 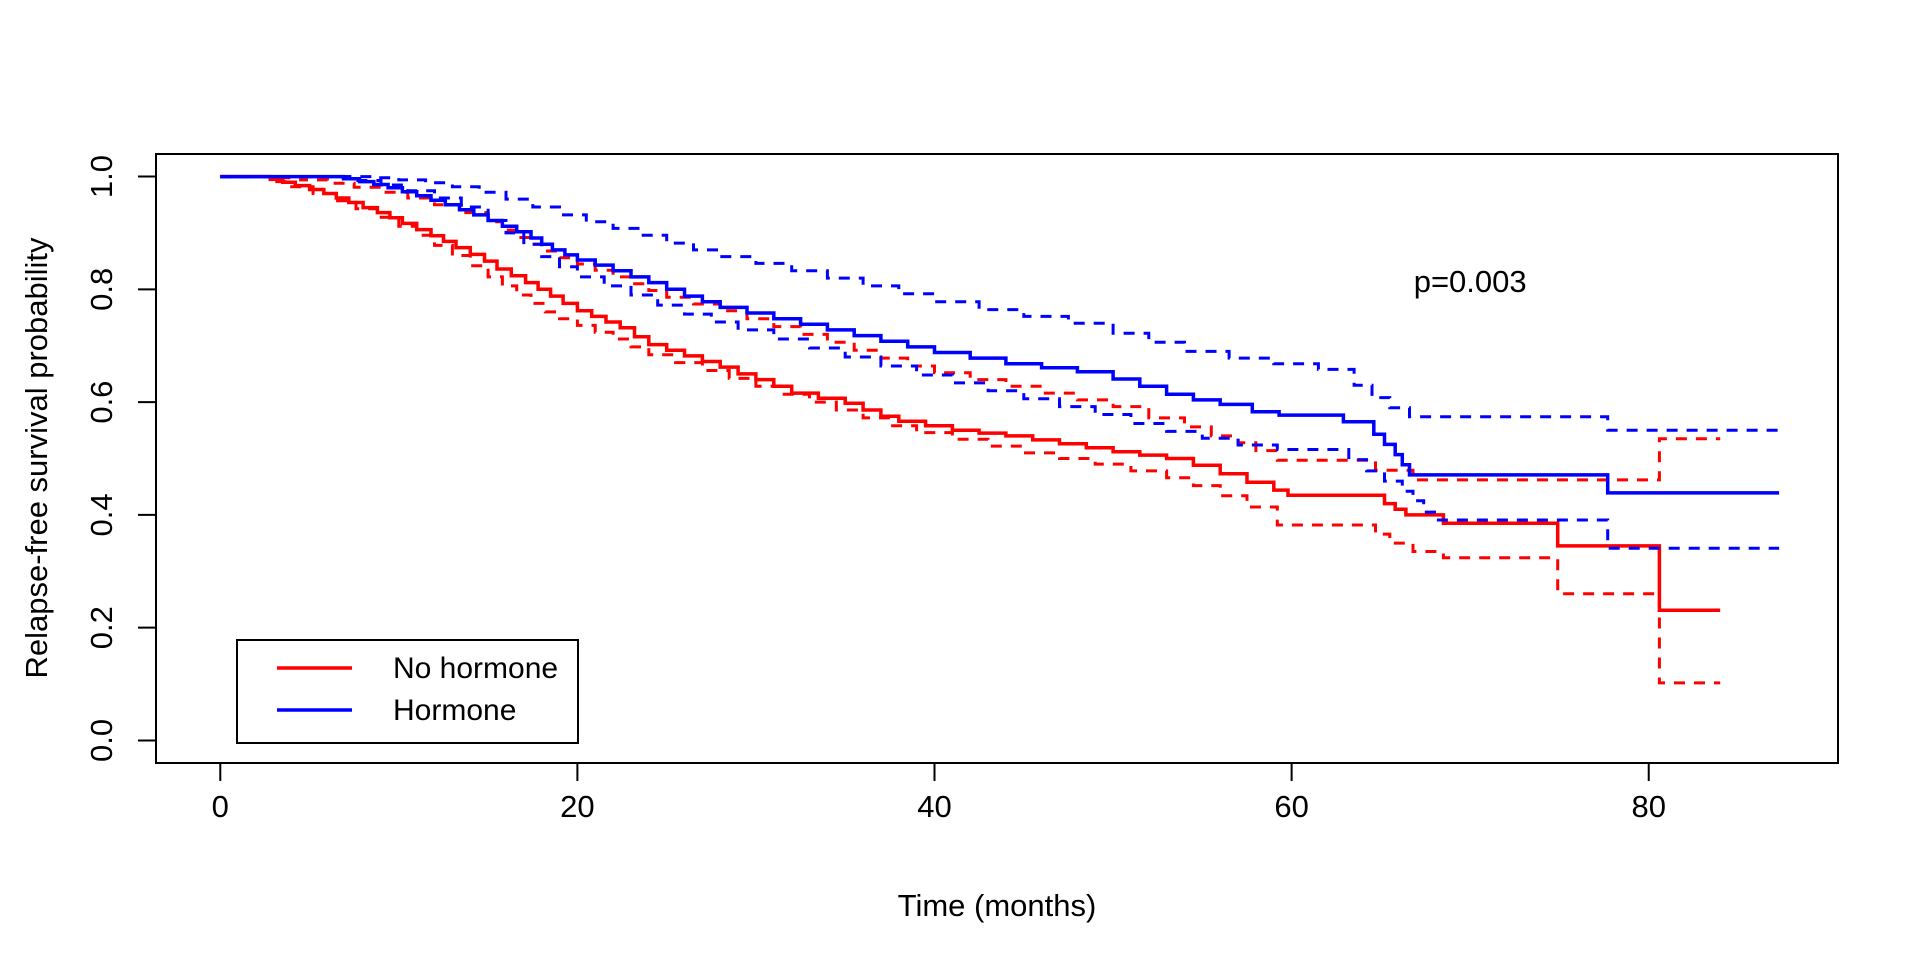 I want to click on y-axis-tick-label: 0.6, so click(x=101, y=402).